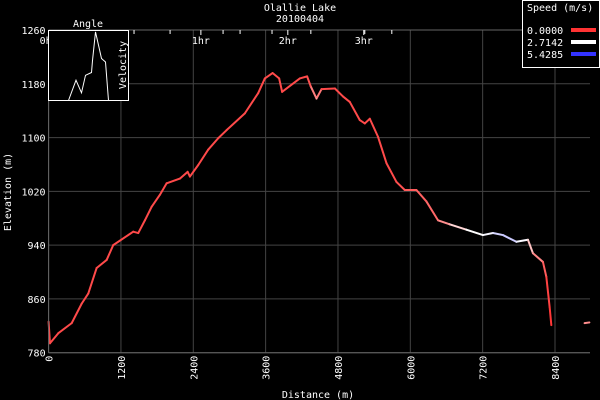 The height and width of the screenshot is (400, 600). I want to click on x-tick-label: 8400, so click(556, 368).